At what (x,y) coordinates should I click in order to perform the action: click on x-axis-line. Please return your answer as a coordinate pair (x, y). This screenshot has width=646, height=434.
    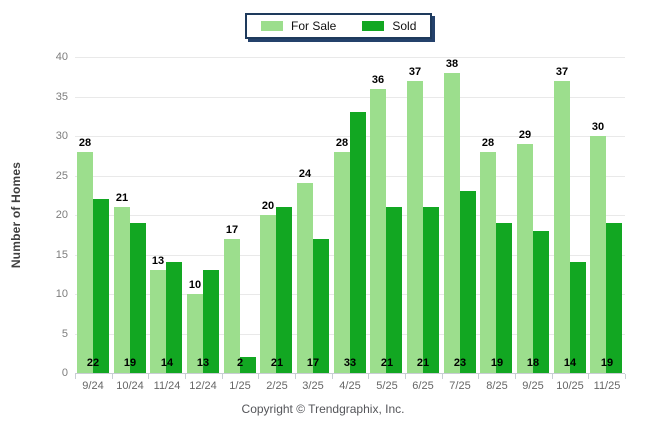
    Looking at the image, I should click on (350, 373).